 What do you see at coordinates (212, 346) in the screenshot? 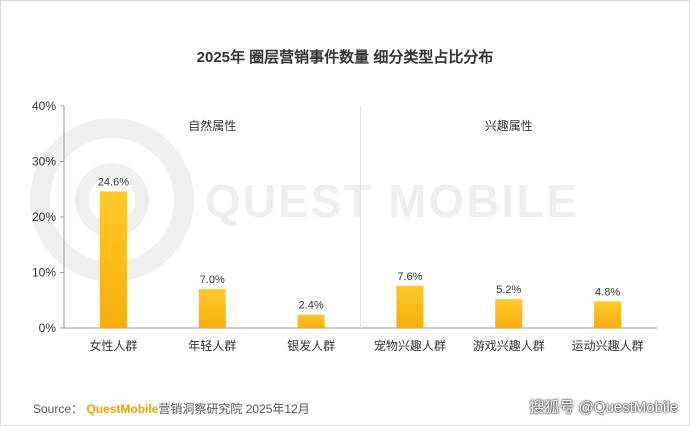
I see `category-label: 年轻人群` at bounding box center [212, 346].